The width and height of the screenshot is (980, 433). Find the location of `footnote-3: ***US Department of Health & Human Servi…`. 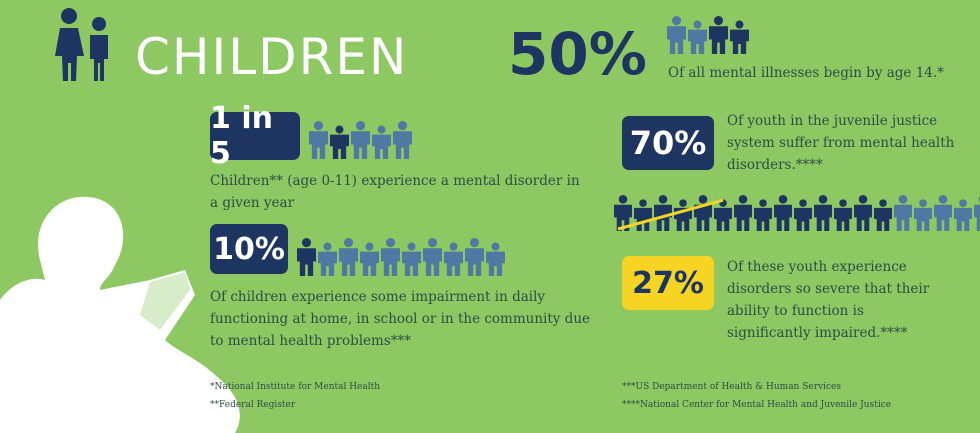

footnote-3: ***US Department of Health & Human Servi… is located at coordinates (731, 387).